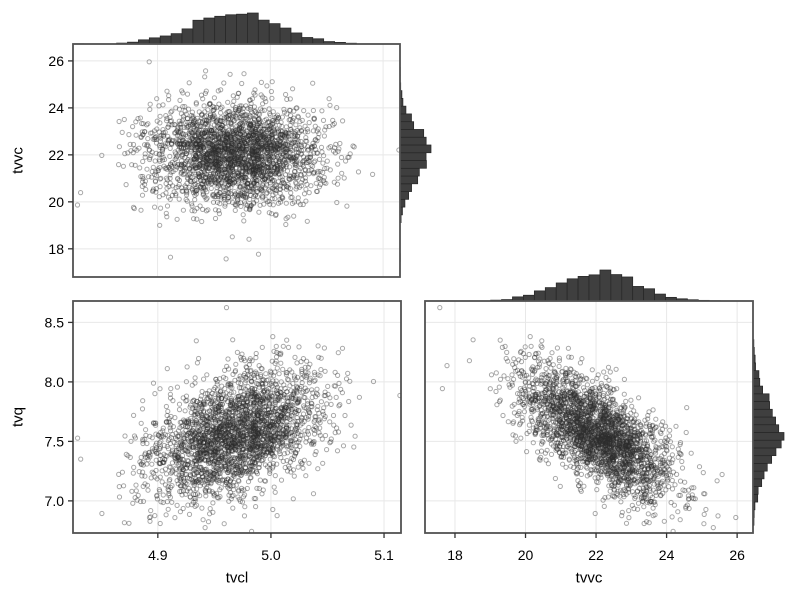 The width and height of the screenshot is (800, 600). What do you see at coordinates (55, 322) in the screenshot?
I see `y-tick-label: 8.5` at bounding box center [55, 322].